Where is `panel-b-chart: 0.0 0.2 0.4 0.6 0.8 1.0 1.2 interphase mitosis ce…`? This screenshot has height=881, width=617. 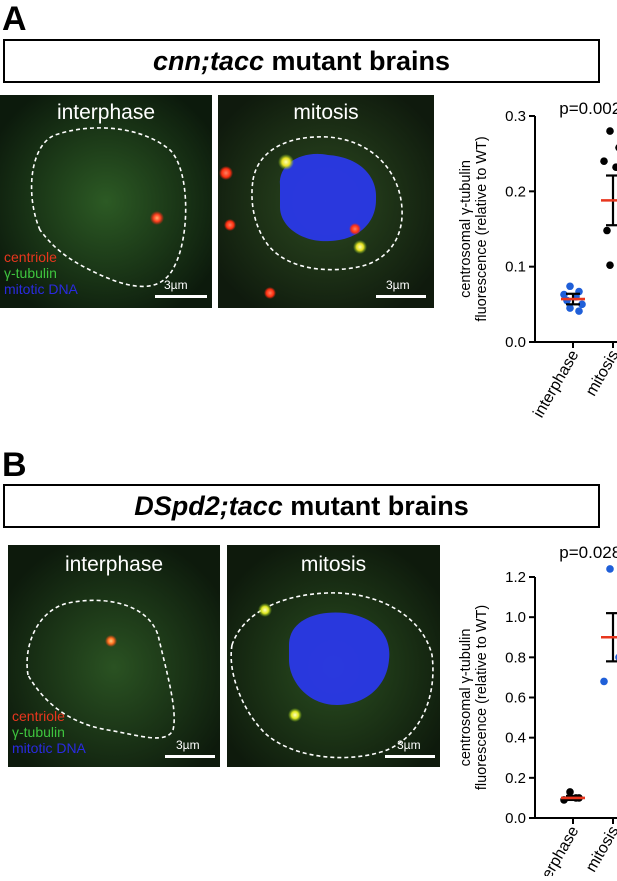 panel-b-chart: 0.0 0.2 0.4 0.6 0.8 1.0 1.2 interphase mitosis ce… is located at coordinates (528, 708).